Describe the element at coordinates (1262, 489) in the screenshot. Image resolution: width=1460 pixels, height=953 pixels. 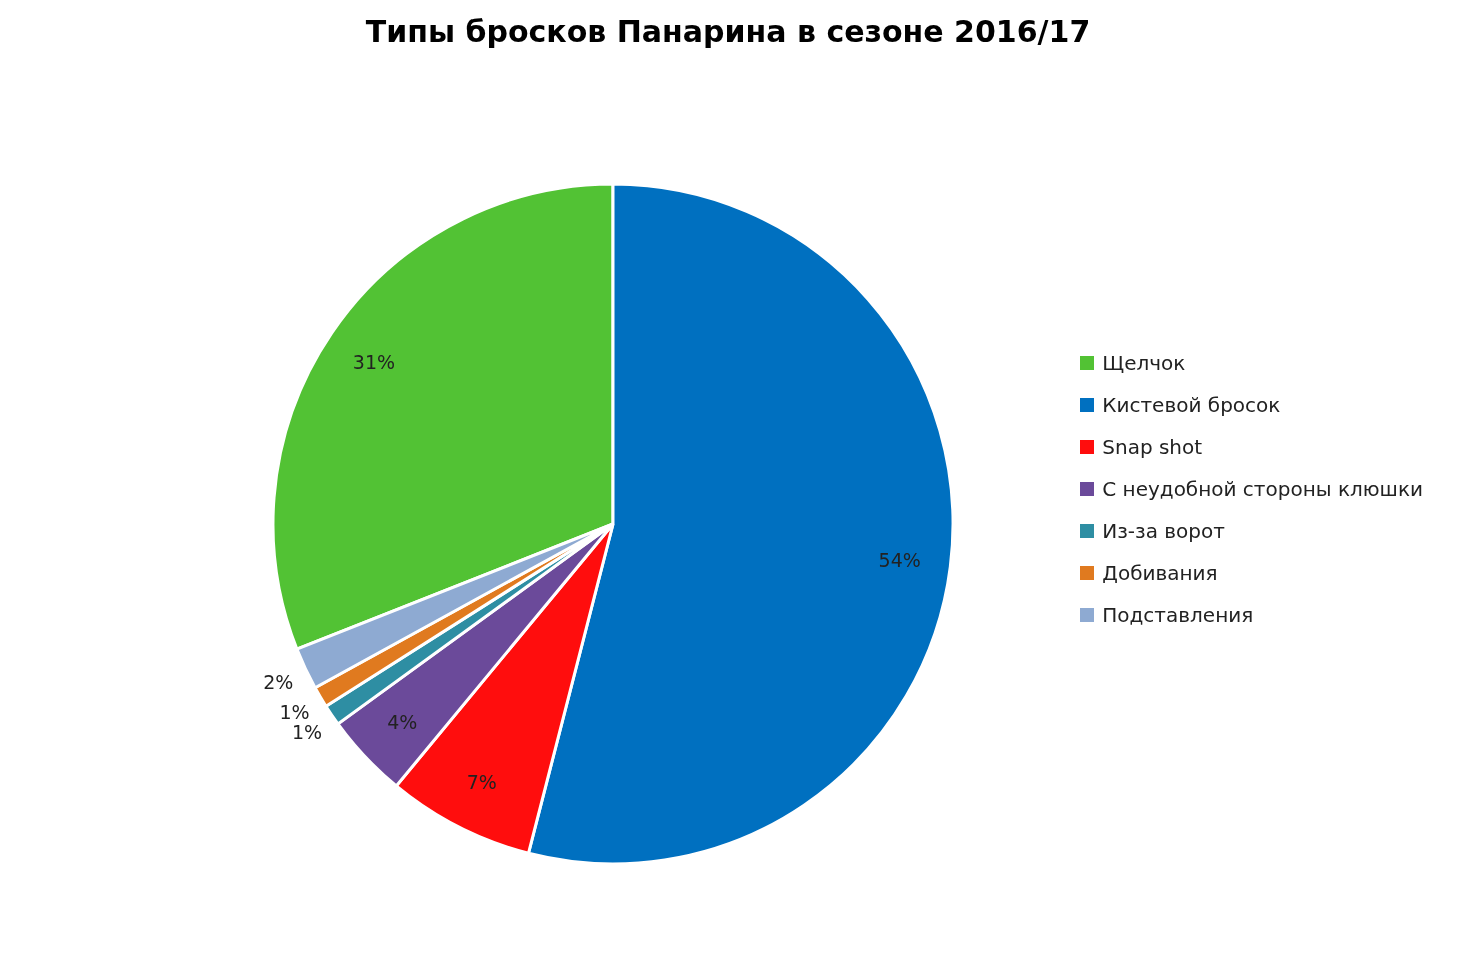
I see `legend-label: С неудобной стороны клюшки` at that location.